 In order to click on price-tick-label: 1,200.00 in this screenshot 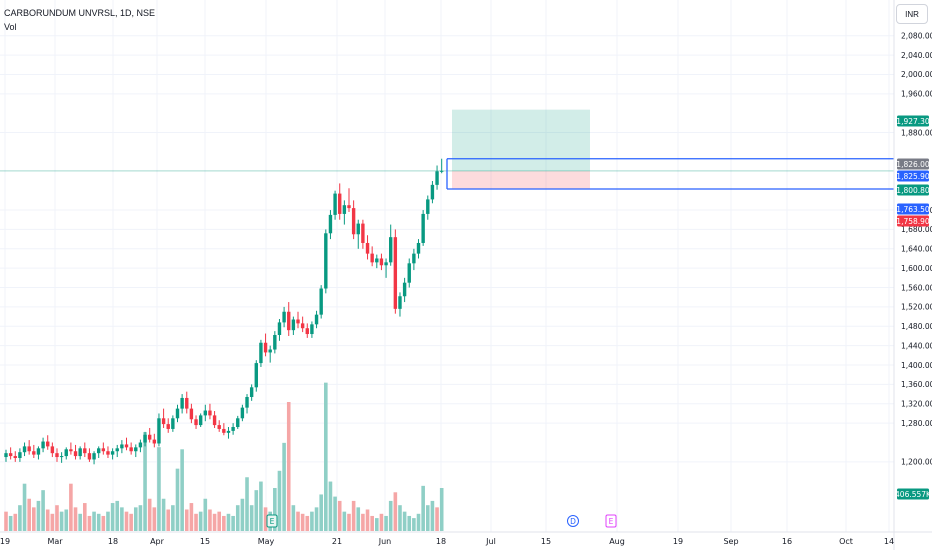, I will do `click(916, 462)`.